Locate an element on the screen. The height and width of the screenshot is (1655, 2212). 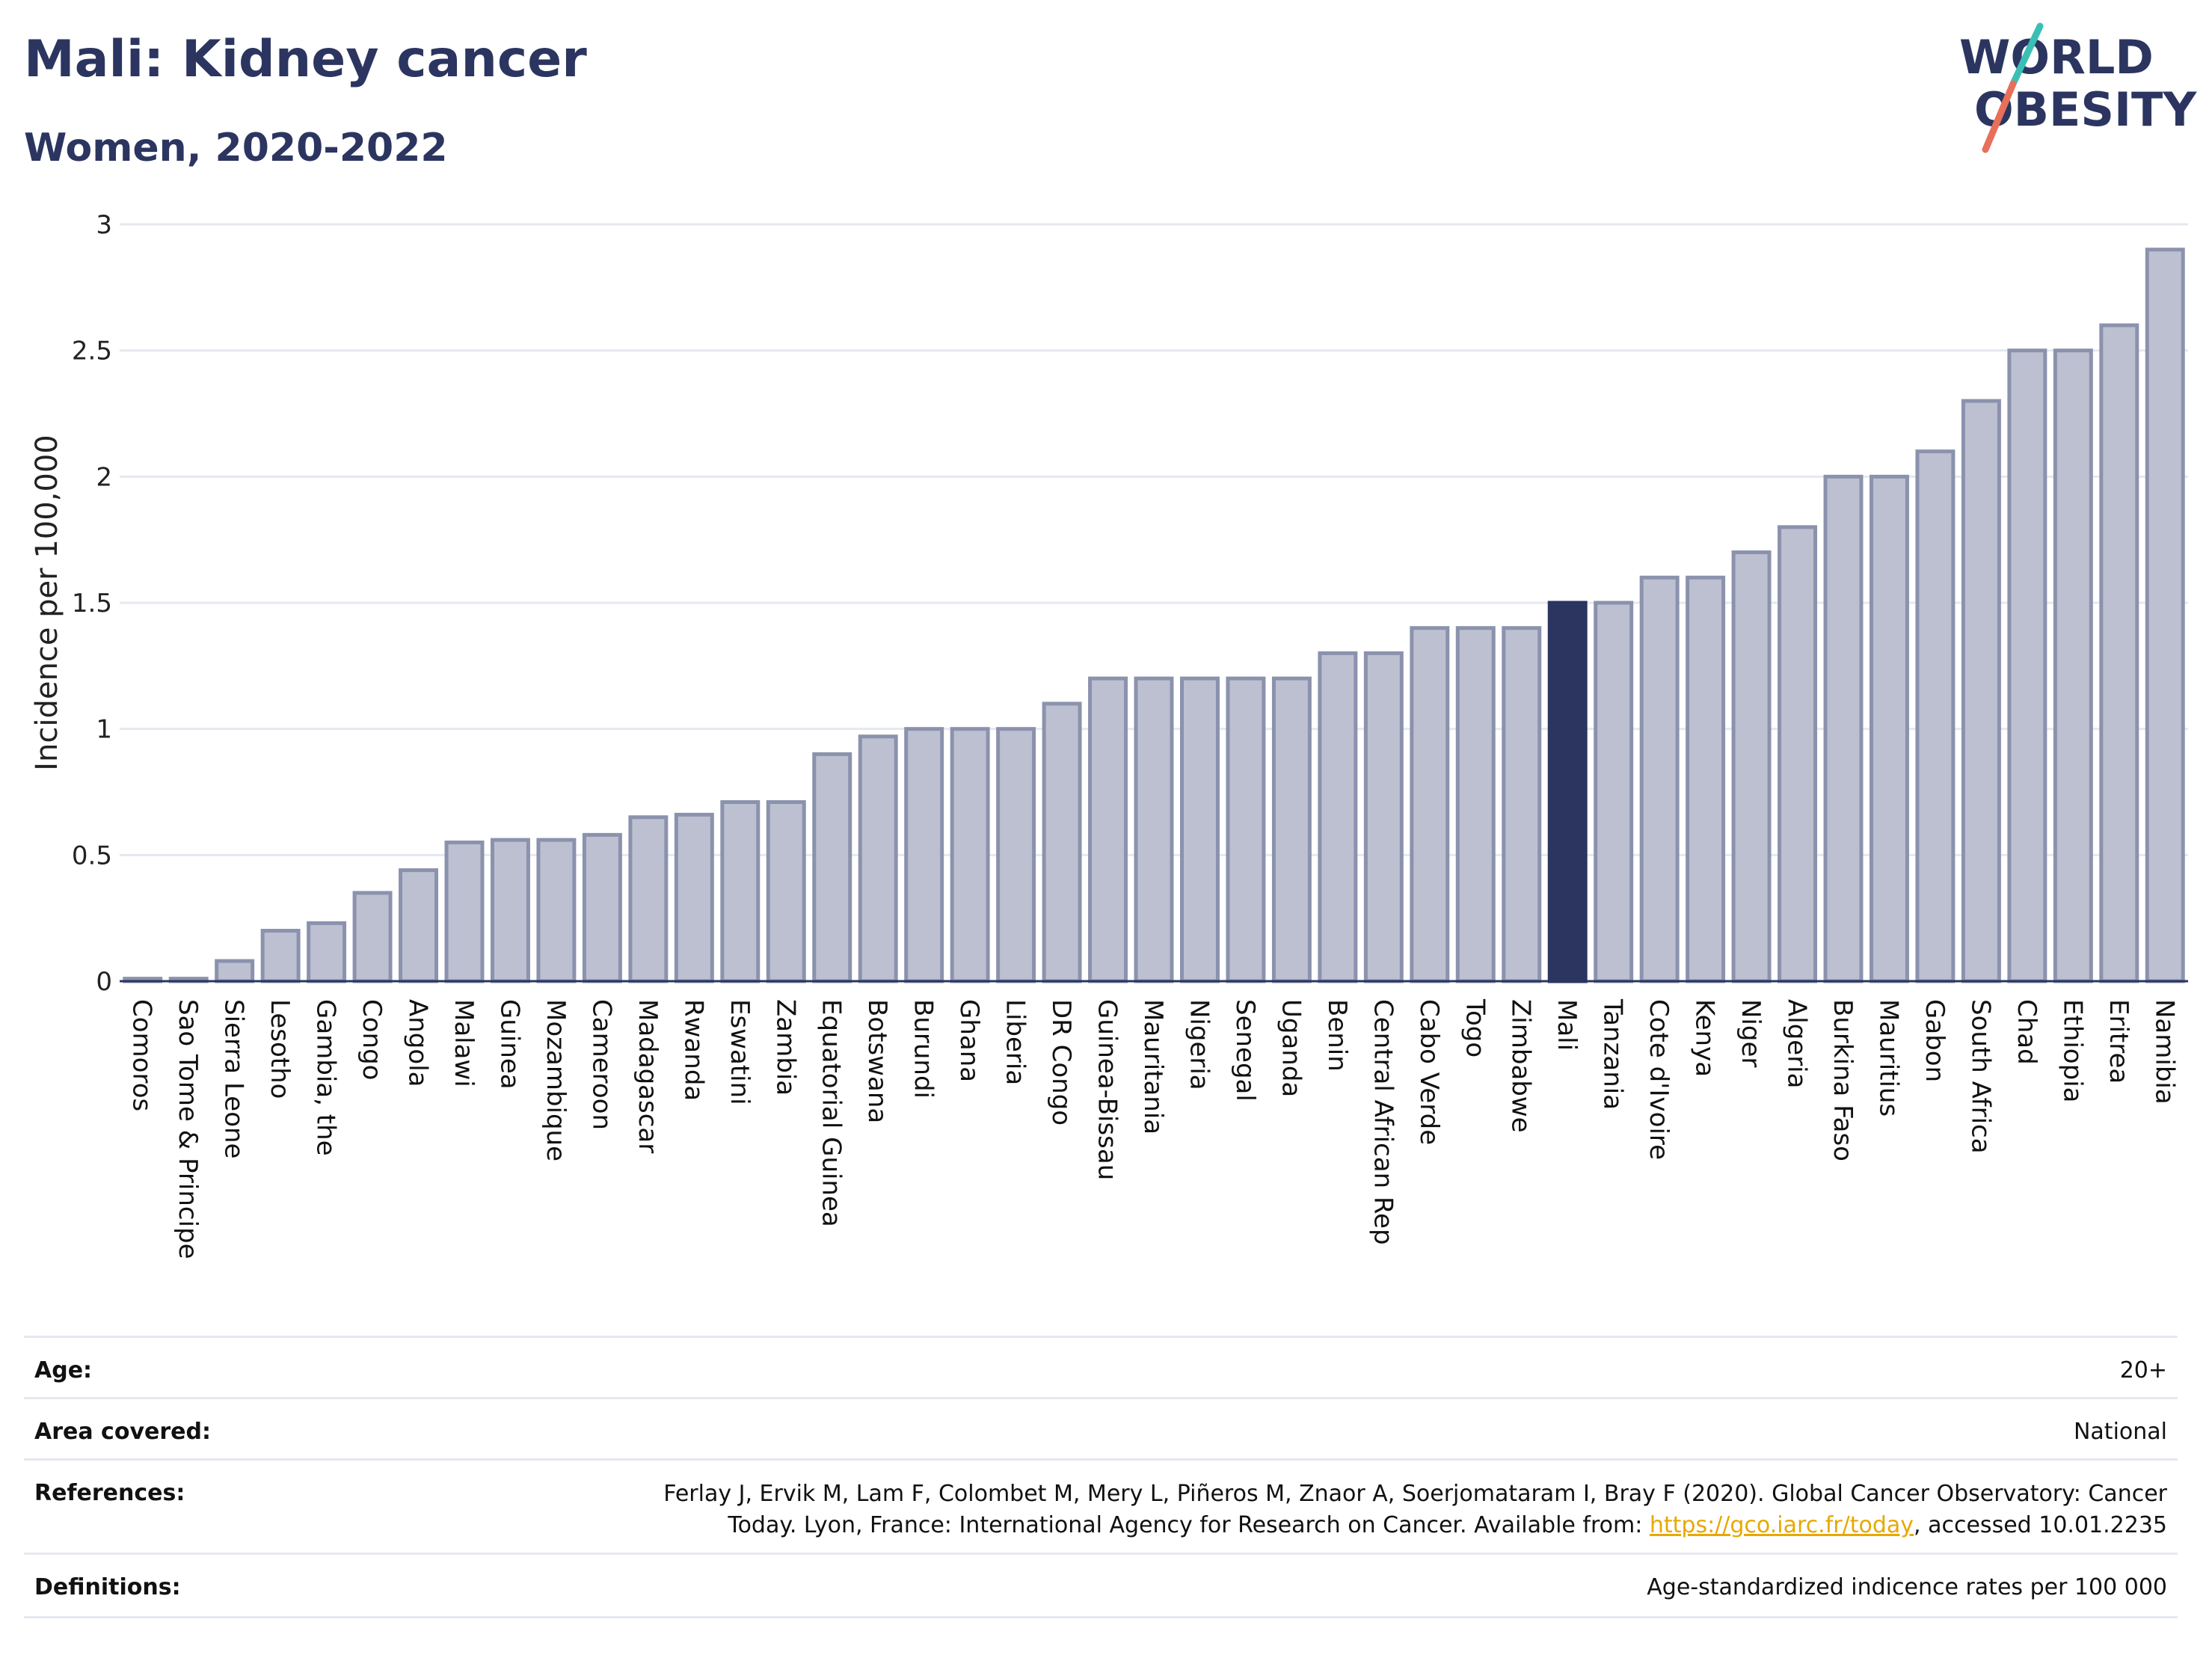
x-tick-label: Madagascar is located at coordinates (648, 1076).